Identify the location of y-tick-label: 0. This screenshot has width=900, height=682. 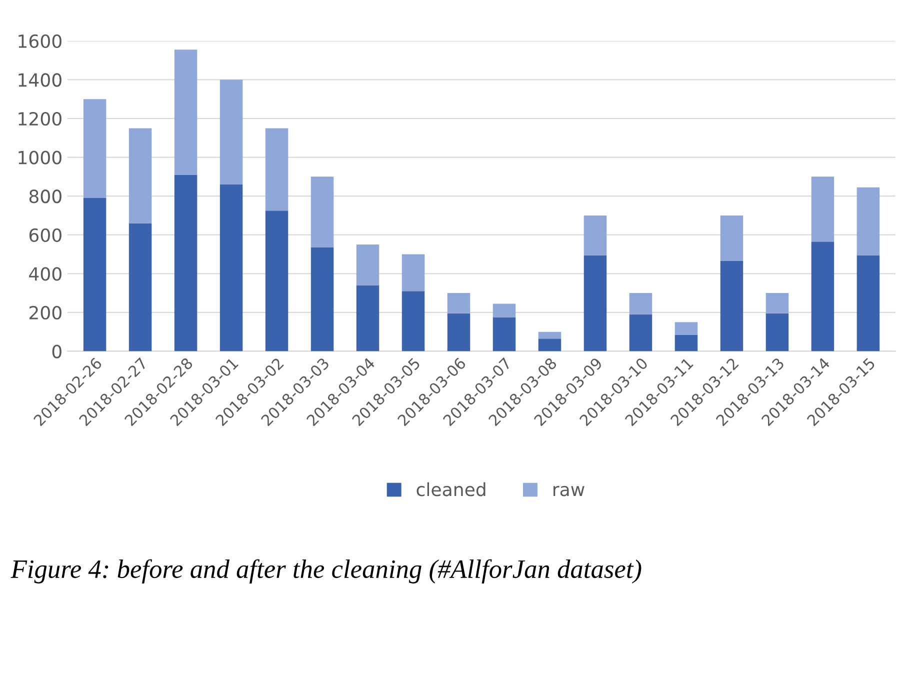
(57, 351).